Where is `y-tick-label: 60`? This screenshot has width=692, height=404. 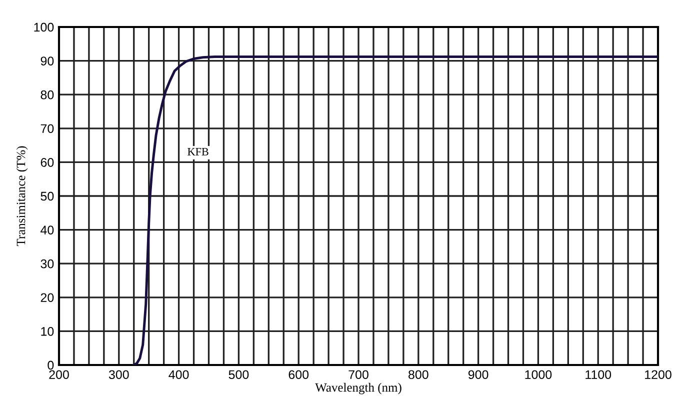 y-tick-label: 60 is located at coordinates (47, 162).